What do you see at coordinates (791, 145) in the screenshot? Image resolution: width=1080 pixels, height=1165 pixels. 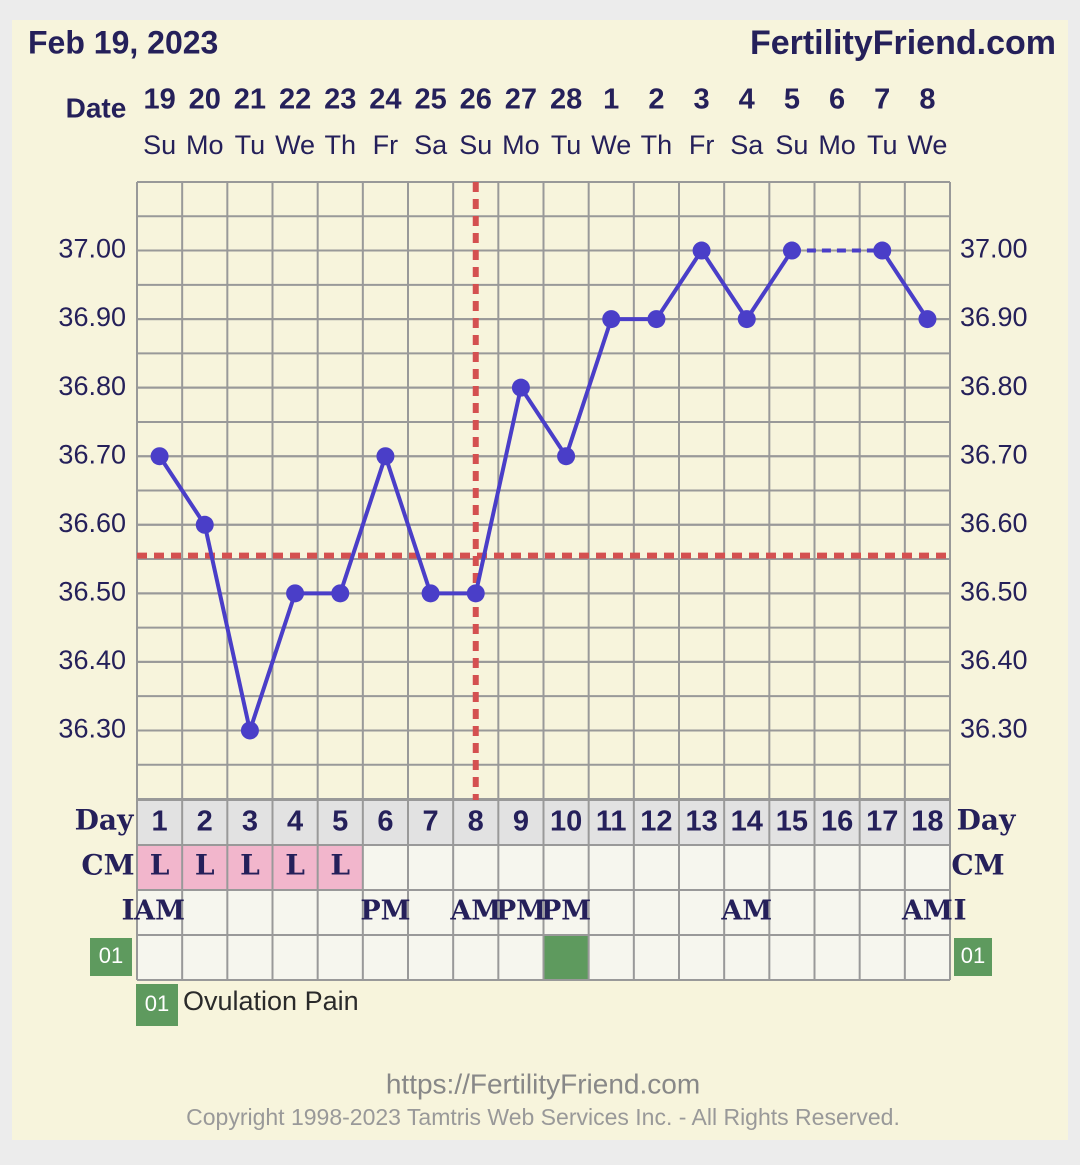 I see `weekday-label: Su` at bounding box center [791, 145].